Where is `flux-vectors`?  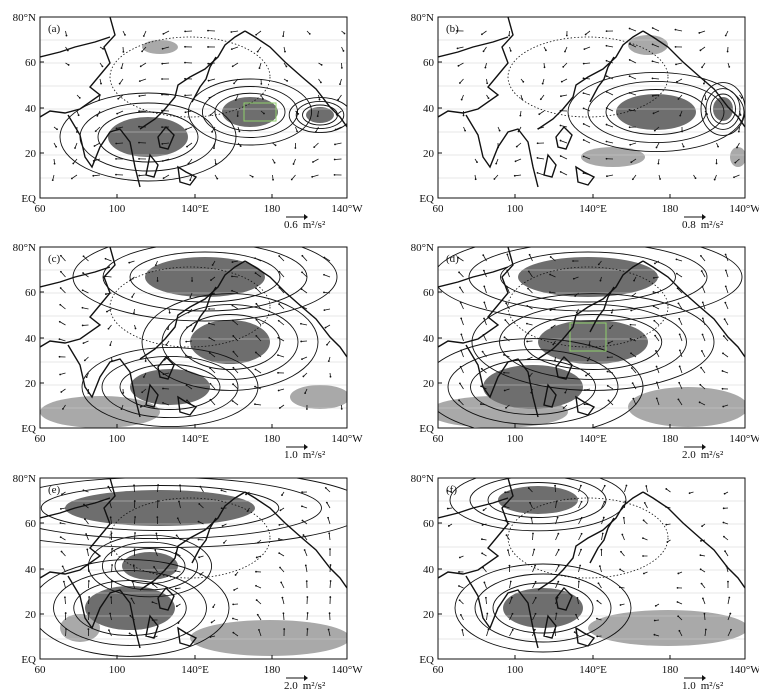 flux-vectors is located at coordinates (195, 561).